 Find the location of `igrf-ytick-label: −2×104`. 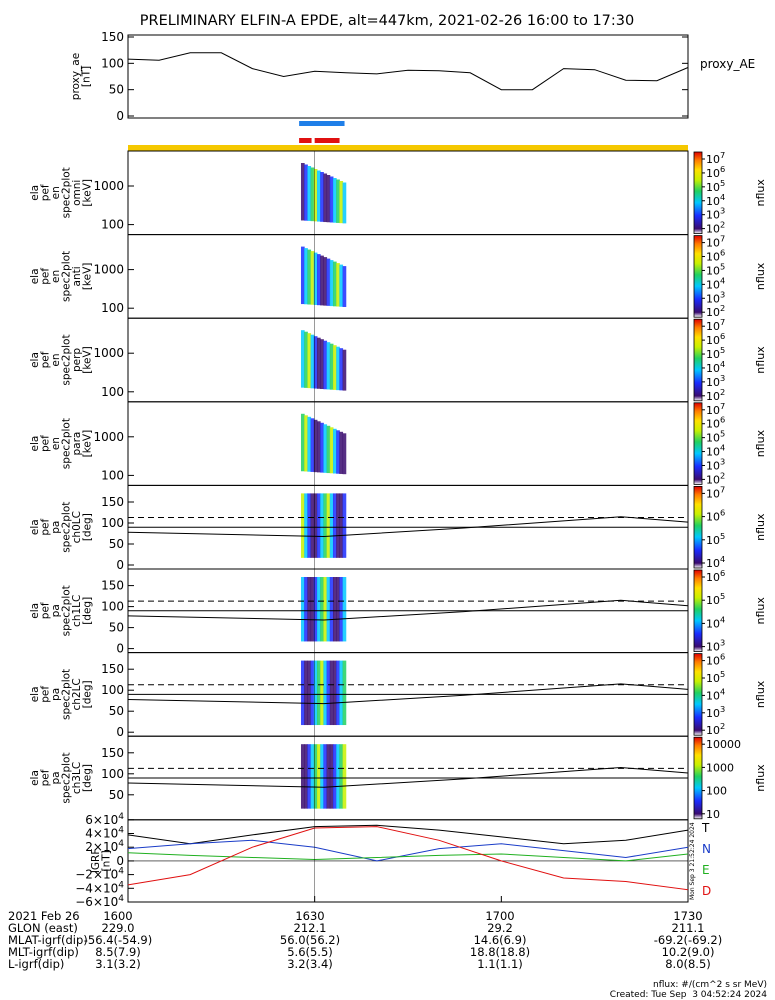

igrf-ytick-label: −2×104 is located at coordinates (99, 874).